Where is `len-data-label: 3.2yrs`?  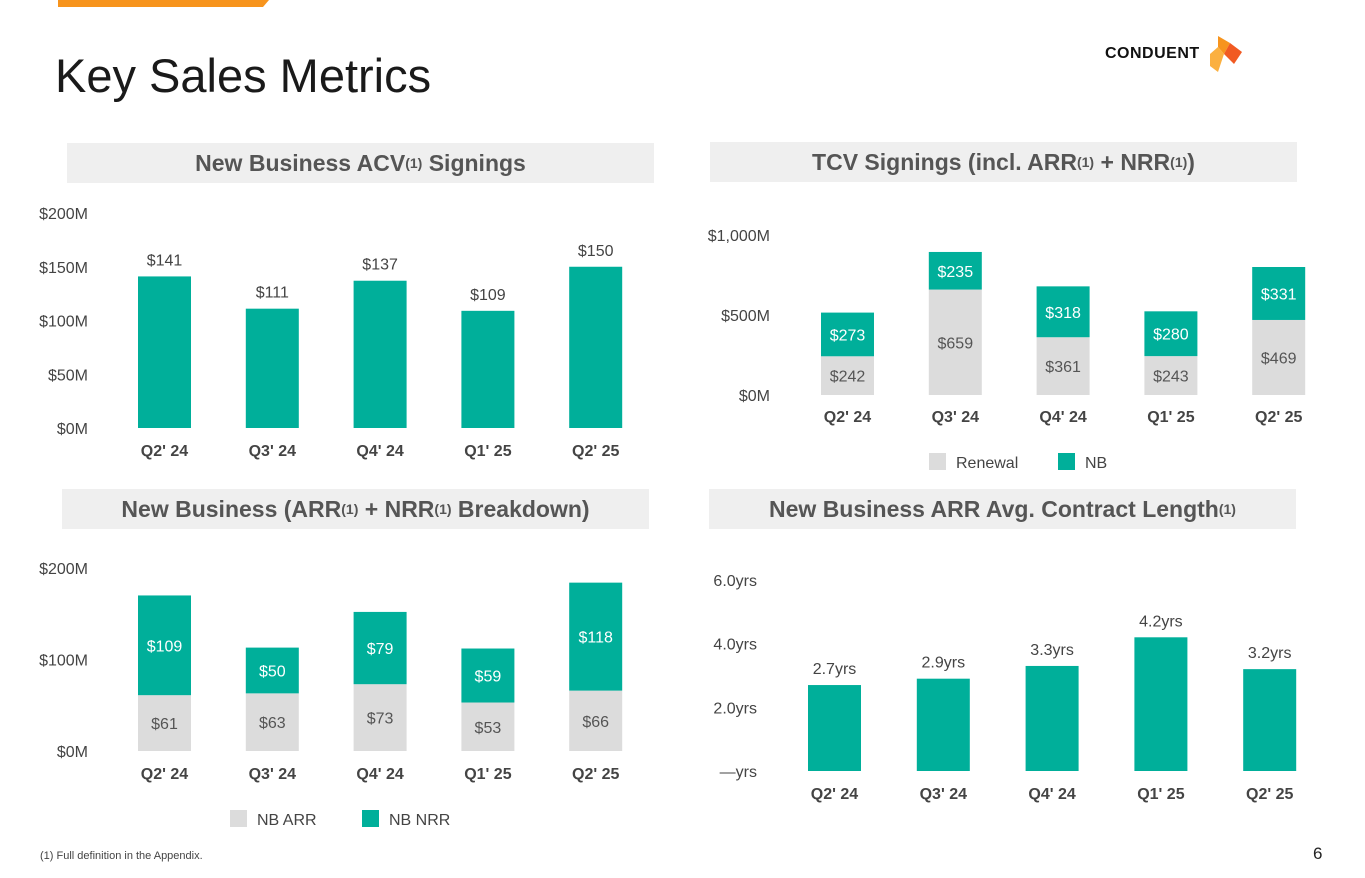 len-data-label: 3.2yrs is located at coordinates (1270, 653).